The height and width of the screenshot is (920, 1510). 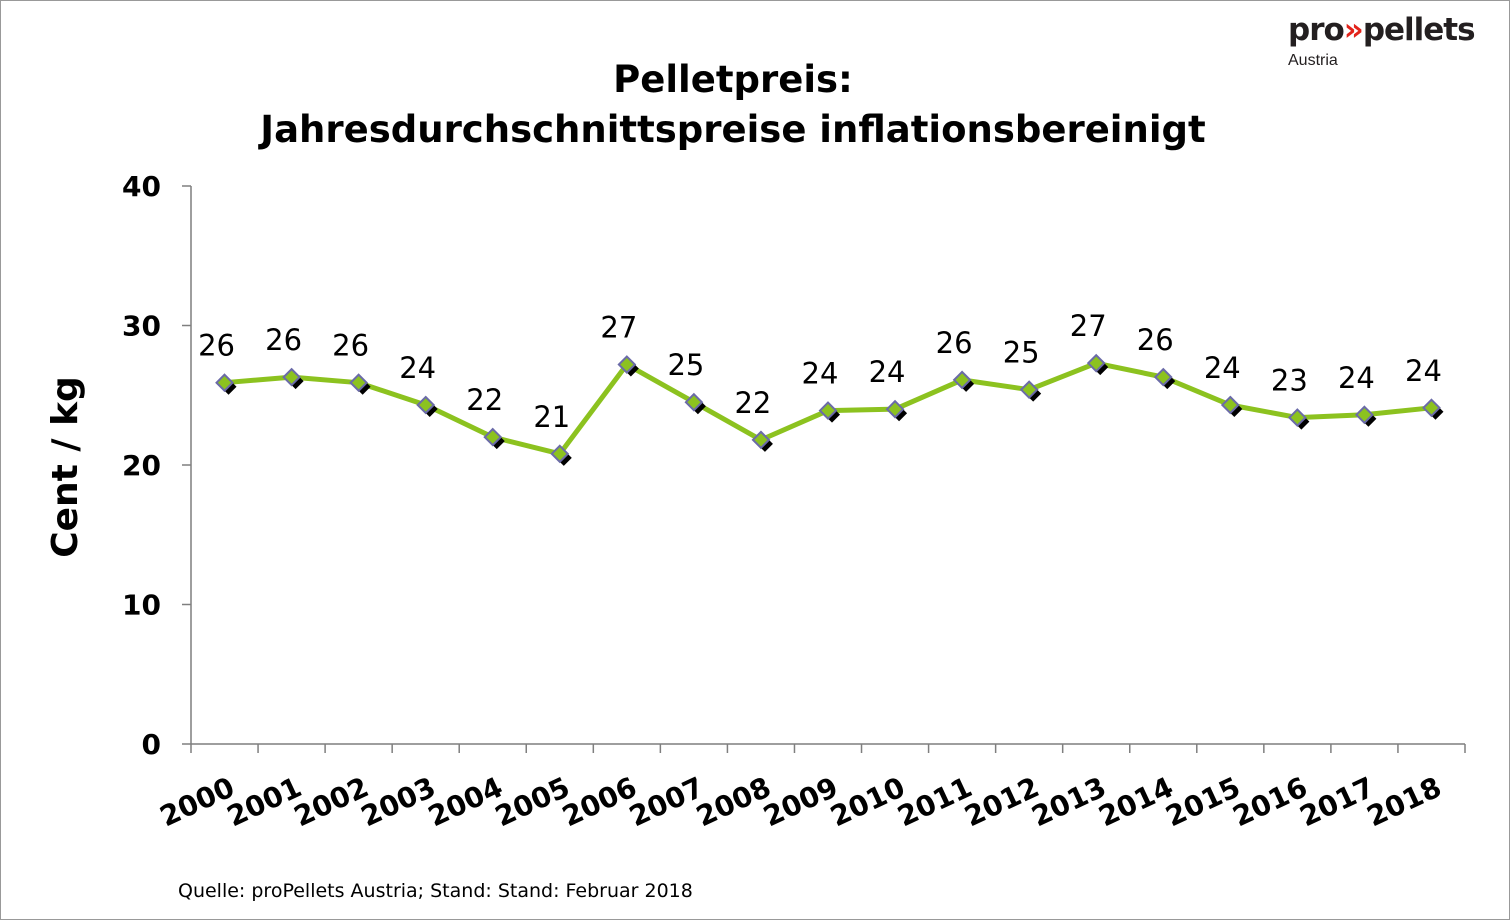 What do you see at coordinates (141, 465) in the screenshot?
I see `y-tick-label: 20` at bounding box center [141, 465].